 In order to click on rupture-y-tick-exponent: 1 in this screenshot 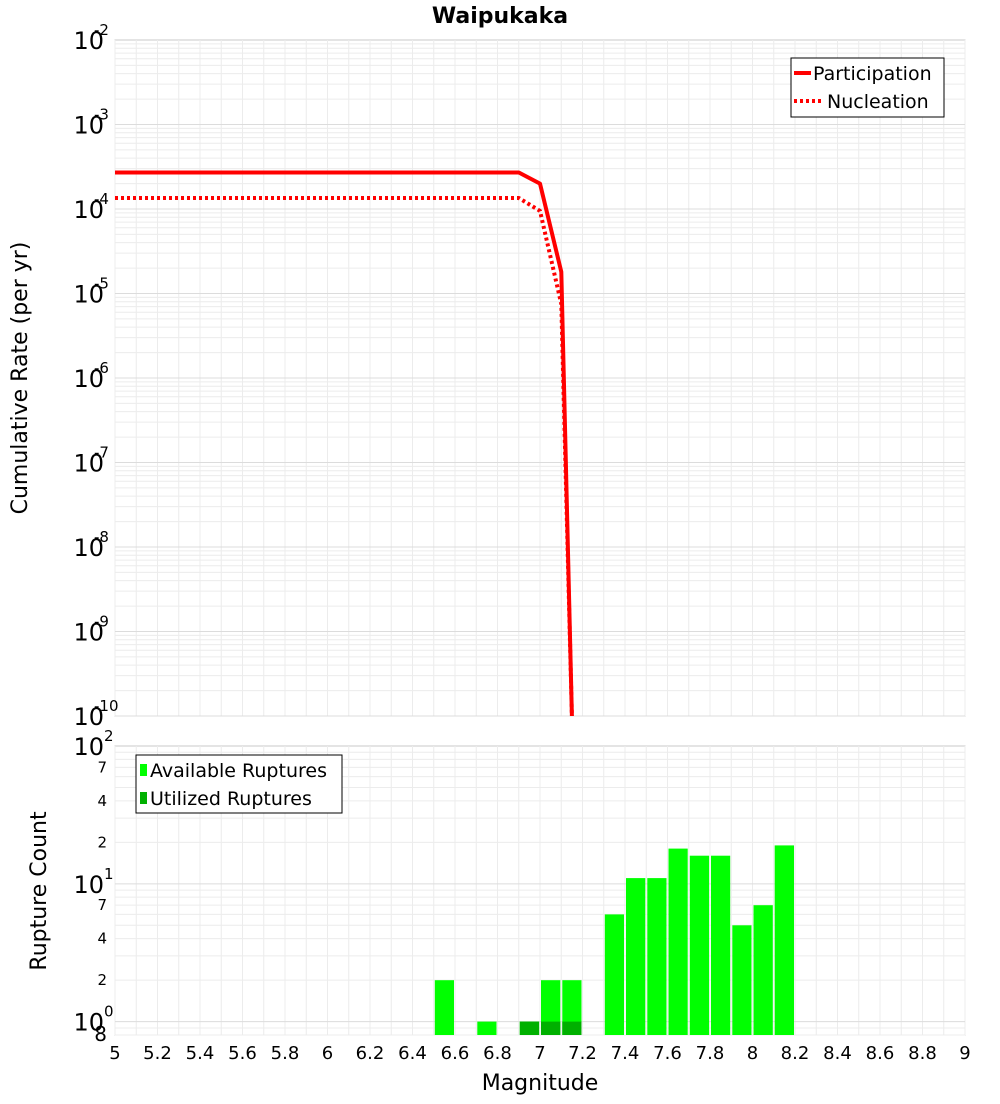, I will do `click(109, 874)`.